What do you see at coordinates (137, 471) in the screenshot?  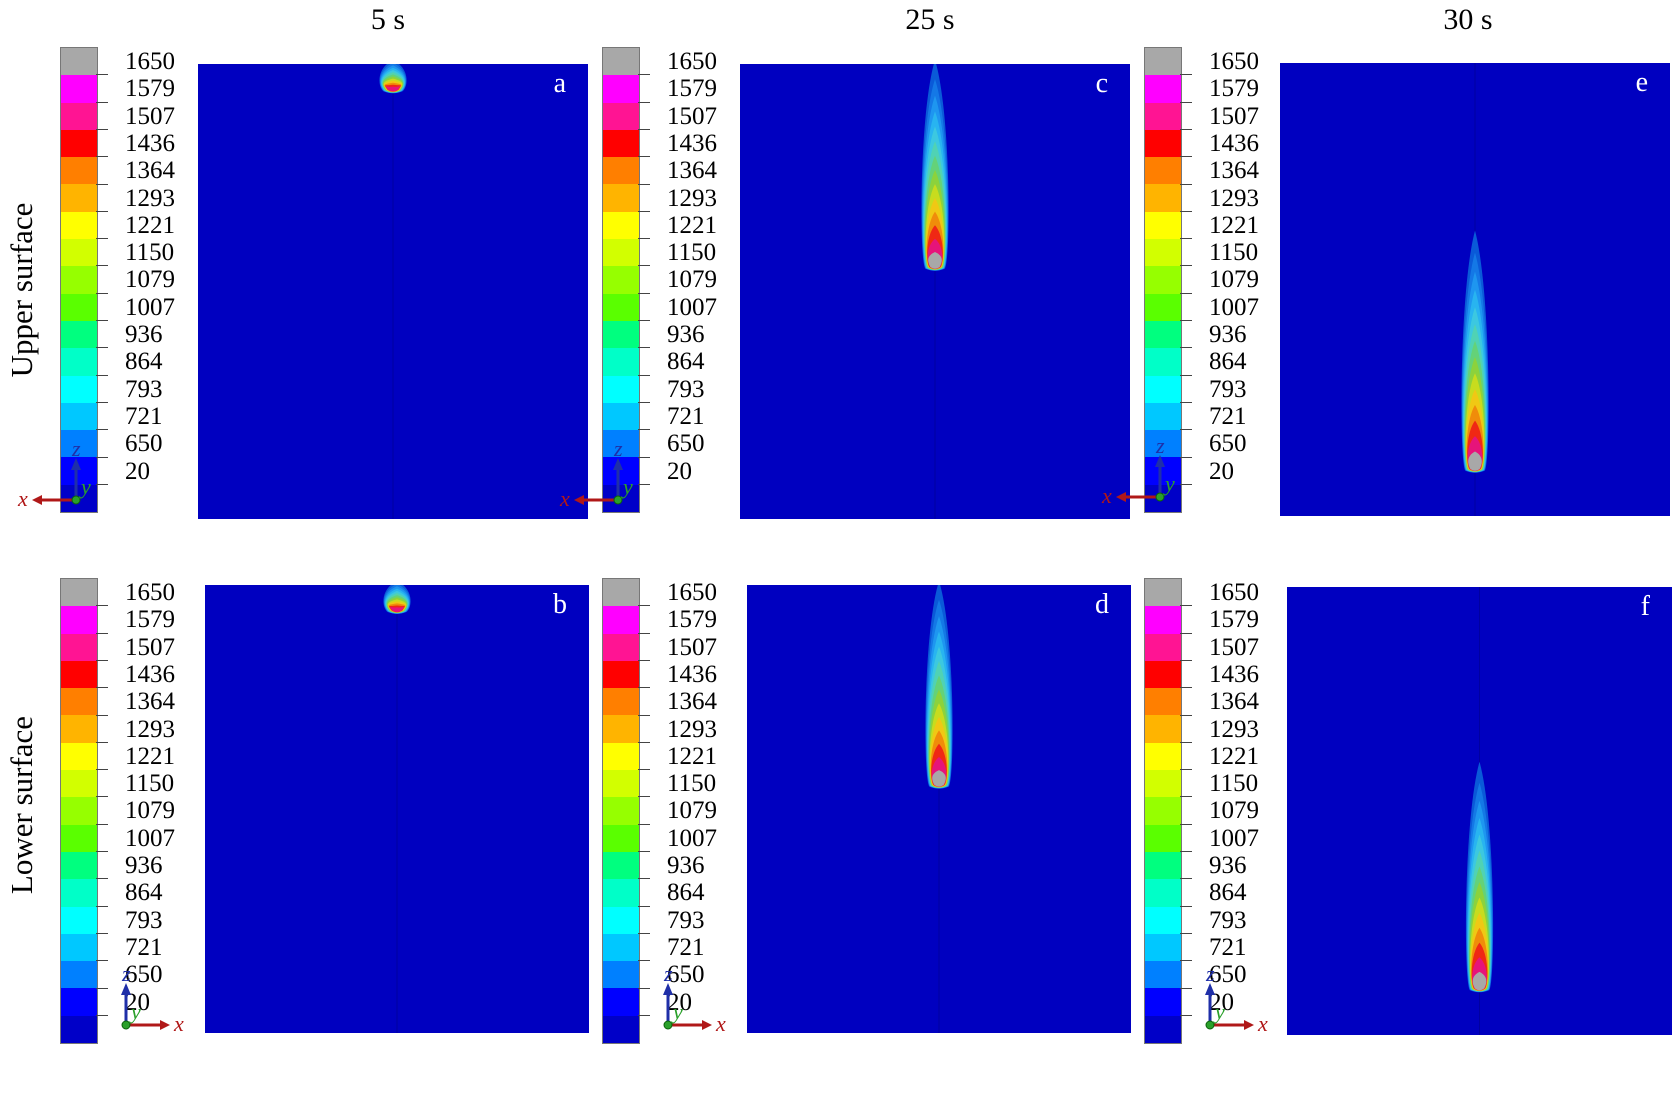 I see `colorbar-label: 20` at bounding box center [137, 471].